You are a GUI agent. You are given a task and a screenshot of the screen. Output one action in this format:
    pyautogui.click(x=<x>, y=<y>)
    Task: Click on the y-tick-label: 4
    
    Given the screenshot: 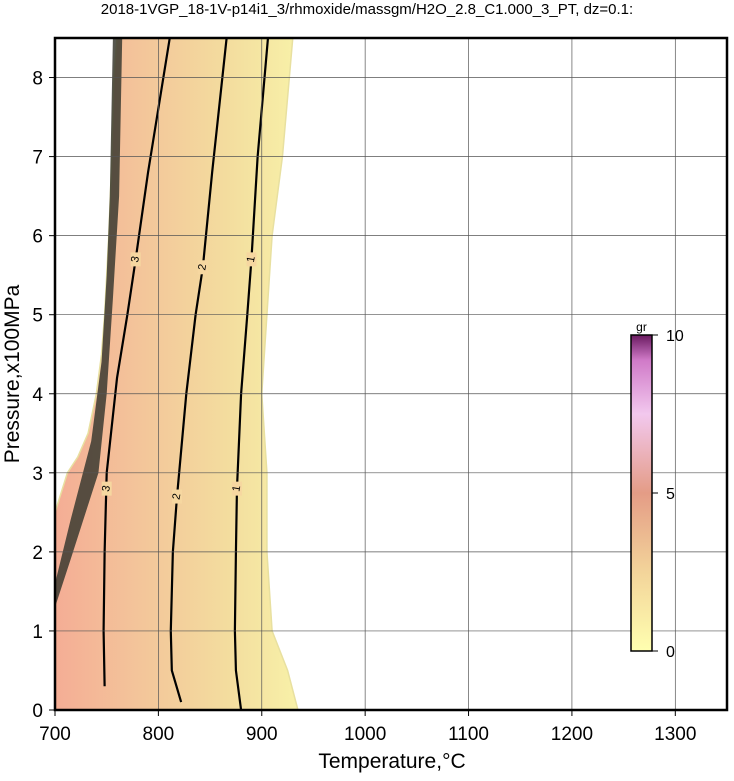 What is the action you would take?
    pyautogui.click(x=37, y=395)
    